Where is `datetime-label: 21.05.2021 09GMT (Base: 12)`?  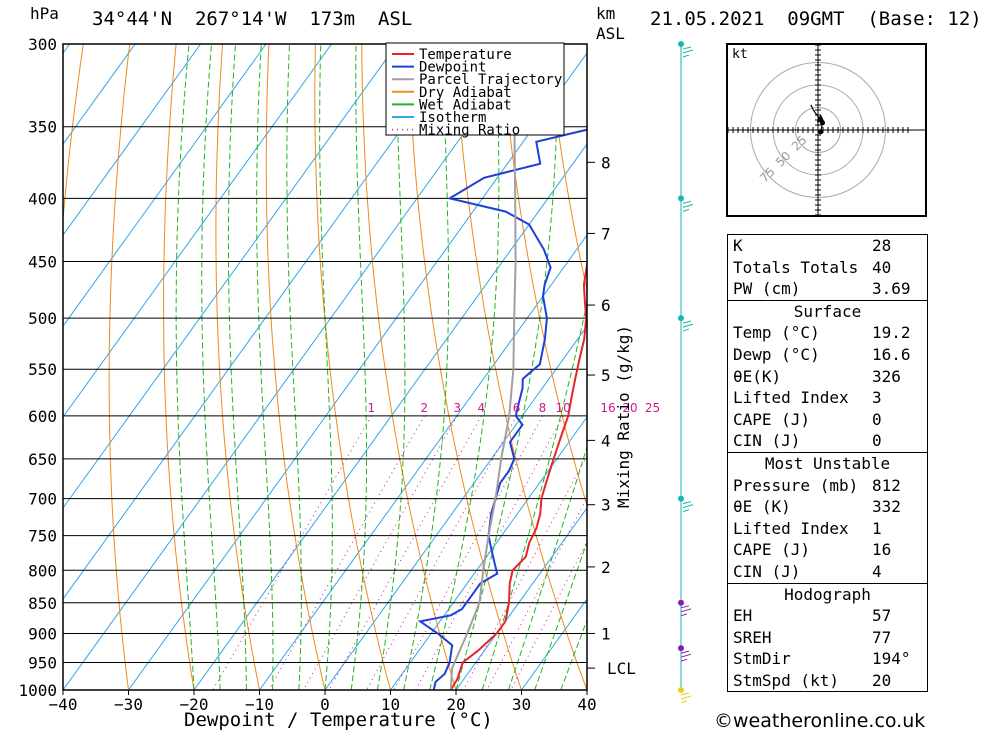 datetime-label: 21.05.2021 09GMT (Base: 12) is located at coordinates (816, 19).